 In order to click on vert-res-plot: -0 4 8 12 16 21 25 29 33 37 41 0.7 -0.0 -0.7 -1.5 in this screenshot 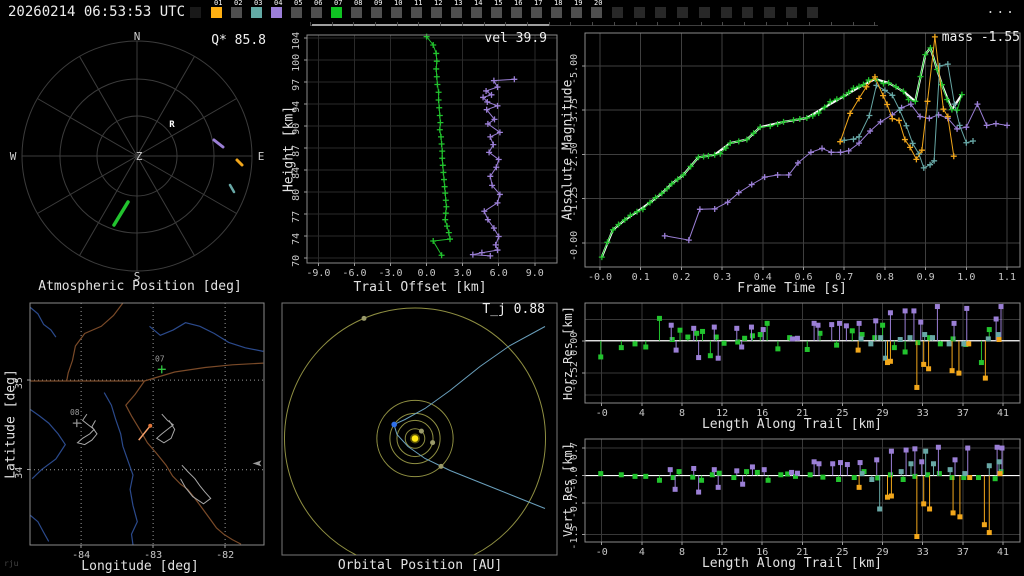, I will do `click(795, 498)`.